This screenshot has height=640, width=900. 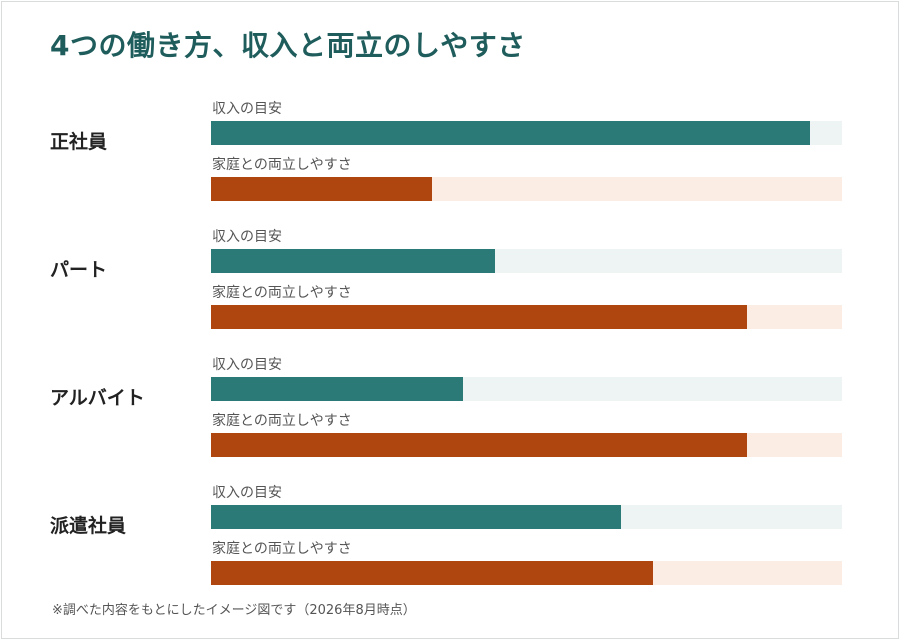 What do you see at coordinates (88, 526) in the screenshot?
I see `category-label: 派遣社員` at bounding box center [88, 526].